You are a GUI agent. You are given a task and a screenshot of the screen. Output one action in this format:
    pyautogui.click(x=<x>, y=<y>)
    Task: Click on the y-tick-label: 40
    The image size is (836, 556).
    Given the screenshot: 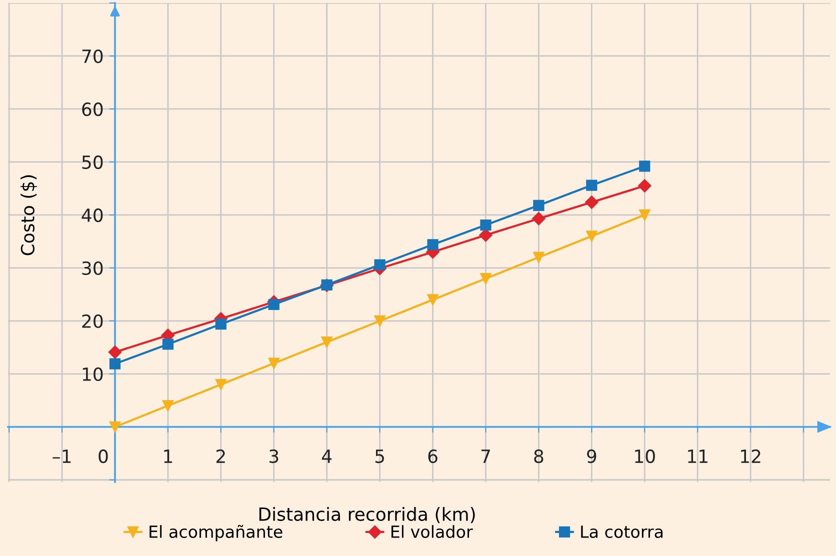 What is the action you would take?
    pyautogui.click(x=92, y=215)
    